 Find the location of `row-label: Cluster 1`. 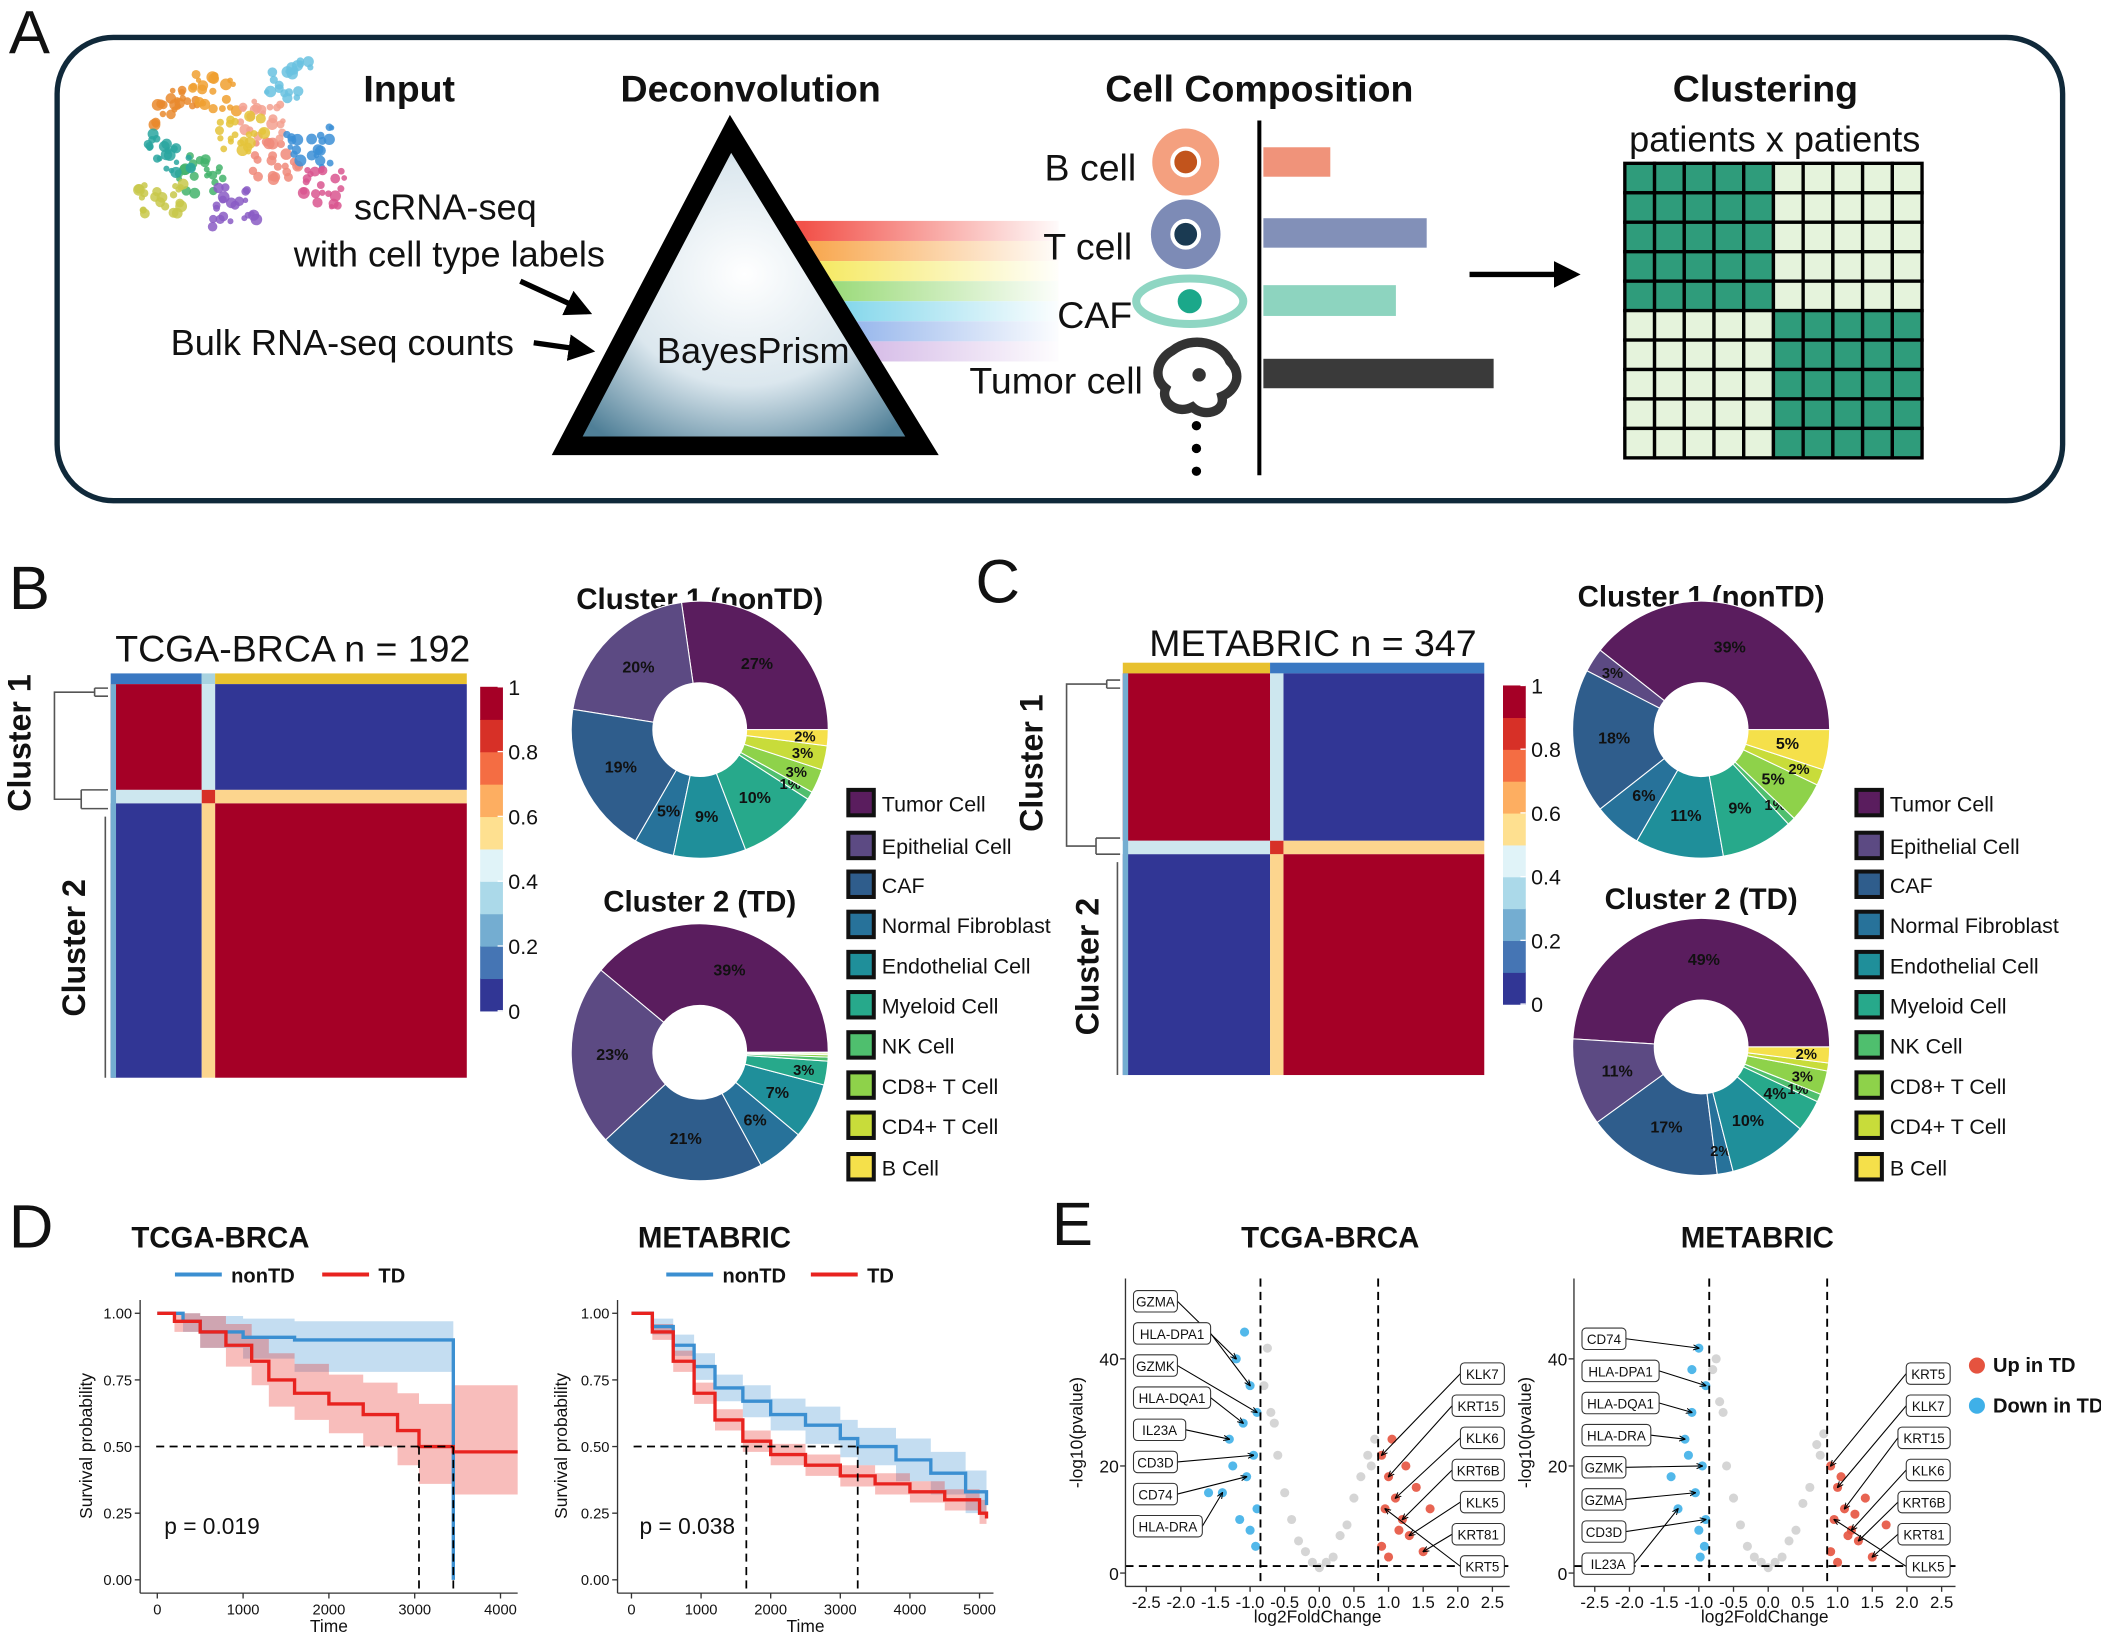

row-label: Cluster 1 is located at coordinates (1031, 762).